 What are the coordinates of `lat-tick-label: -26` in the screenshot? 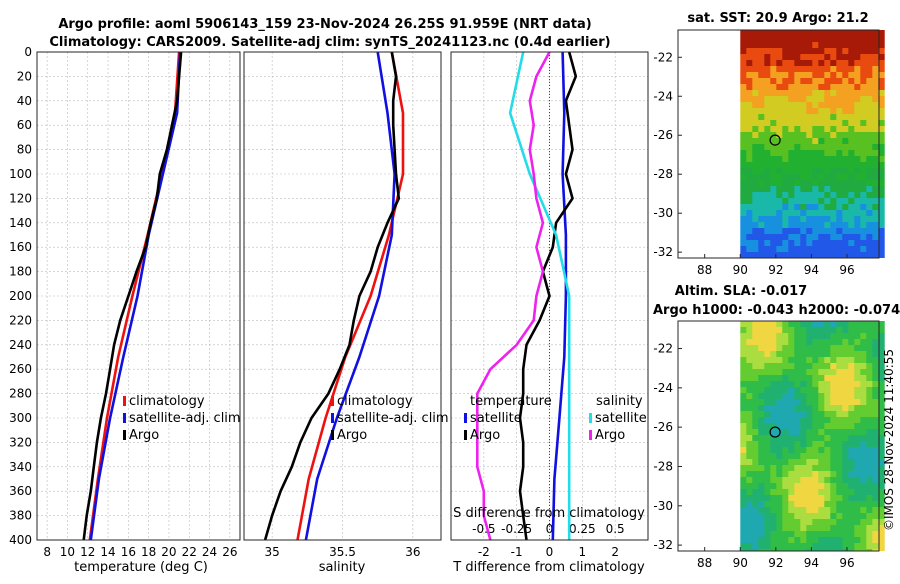 It's located at (663, 135).